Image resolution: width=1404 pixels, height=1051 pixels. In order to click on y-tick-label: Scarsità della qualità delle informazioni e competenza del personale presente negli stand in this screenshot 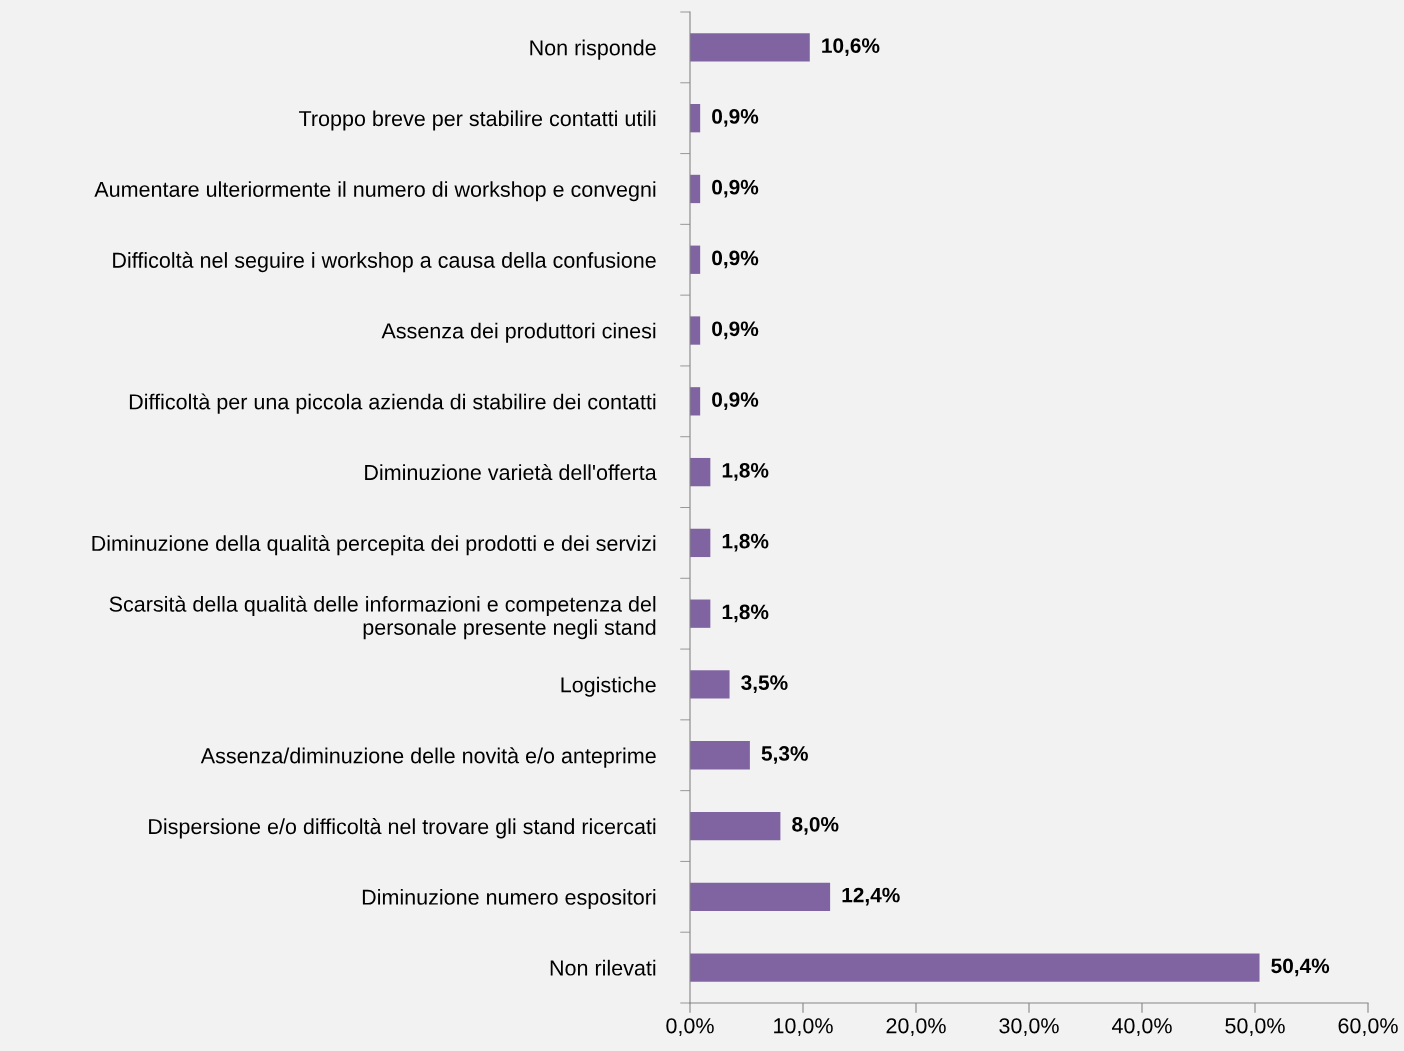, I will do `click(382, 617)`.